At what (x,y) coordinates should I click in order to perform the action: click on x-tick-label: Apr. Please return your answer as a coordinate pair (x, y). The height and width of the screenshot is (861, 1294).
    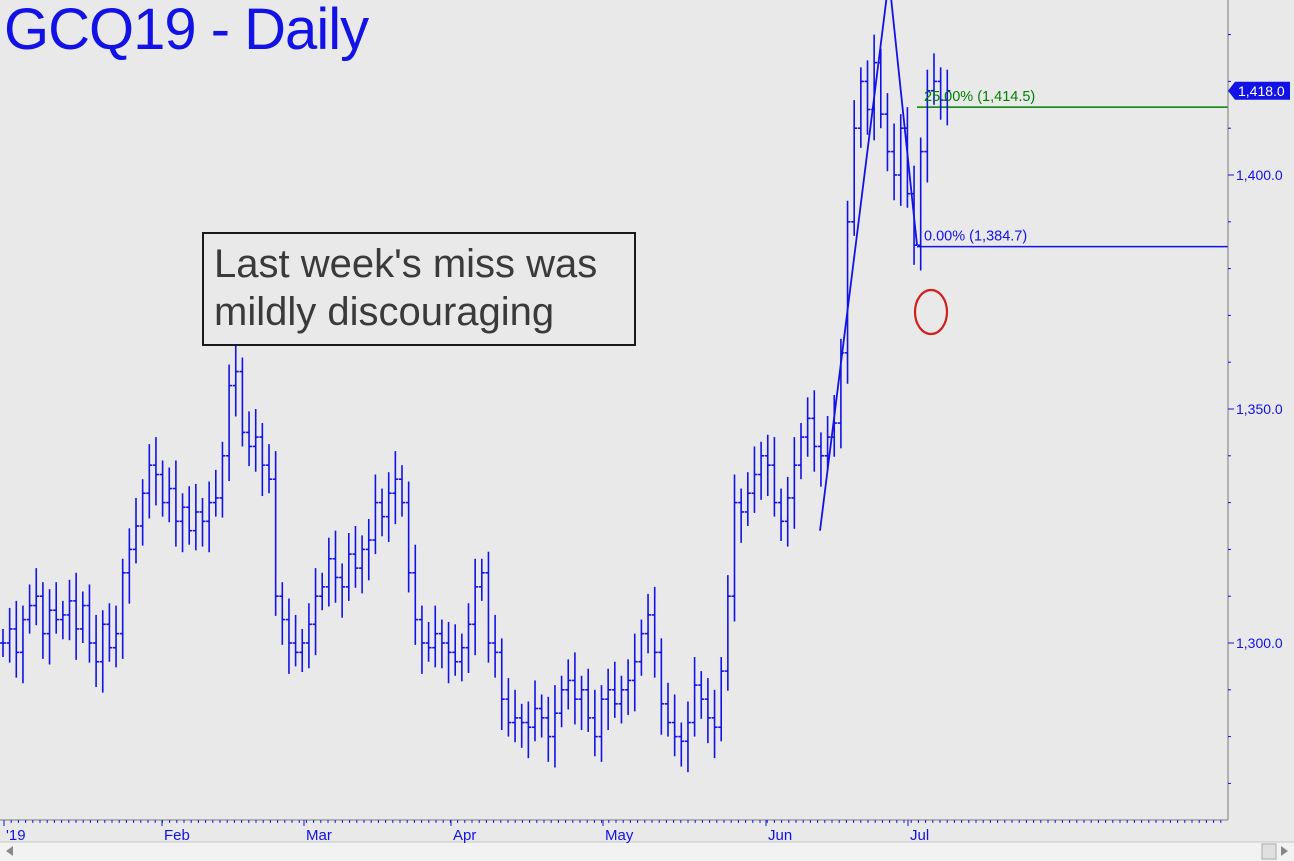
    Looking at the image, I should click on (464, 835).